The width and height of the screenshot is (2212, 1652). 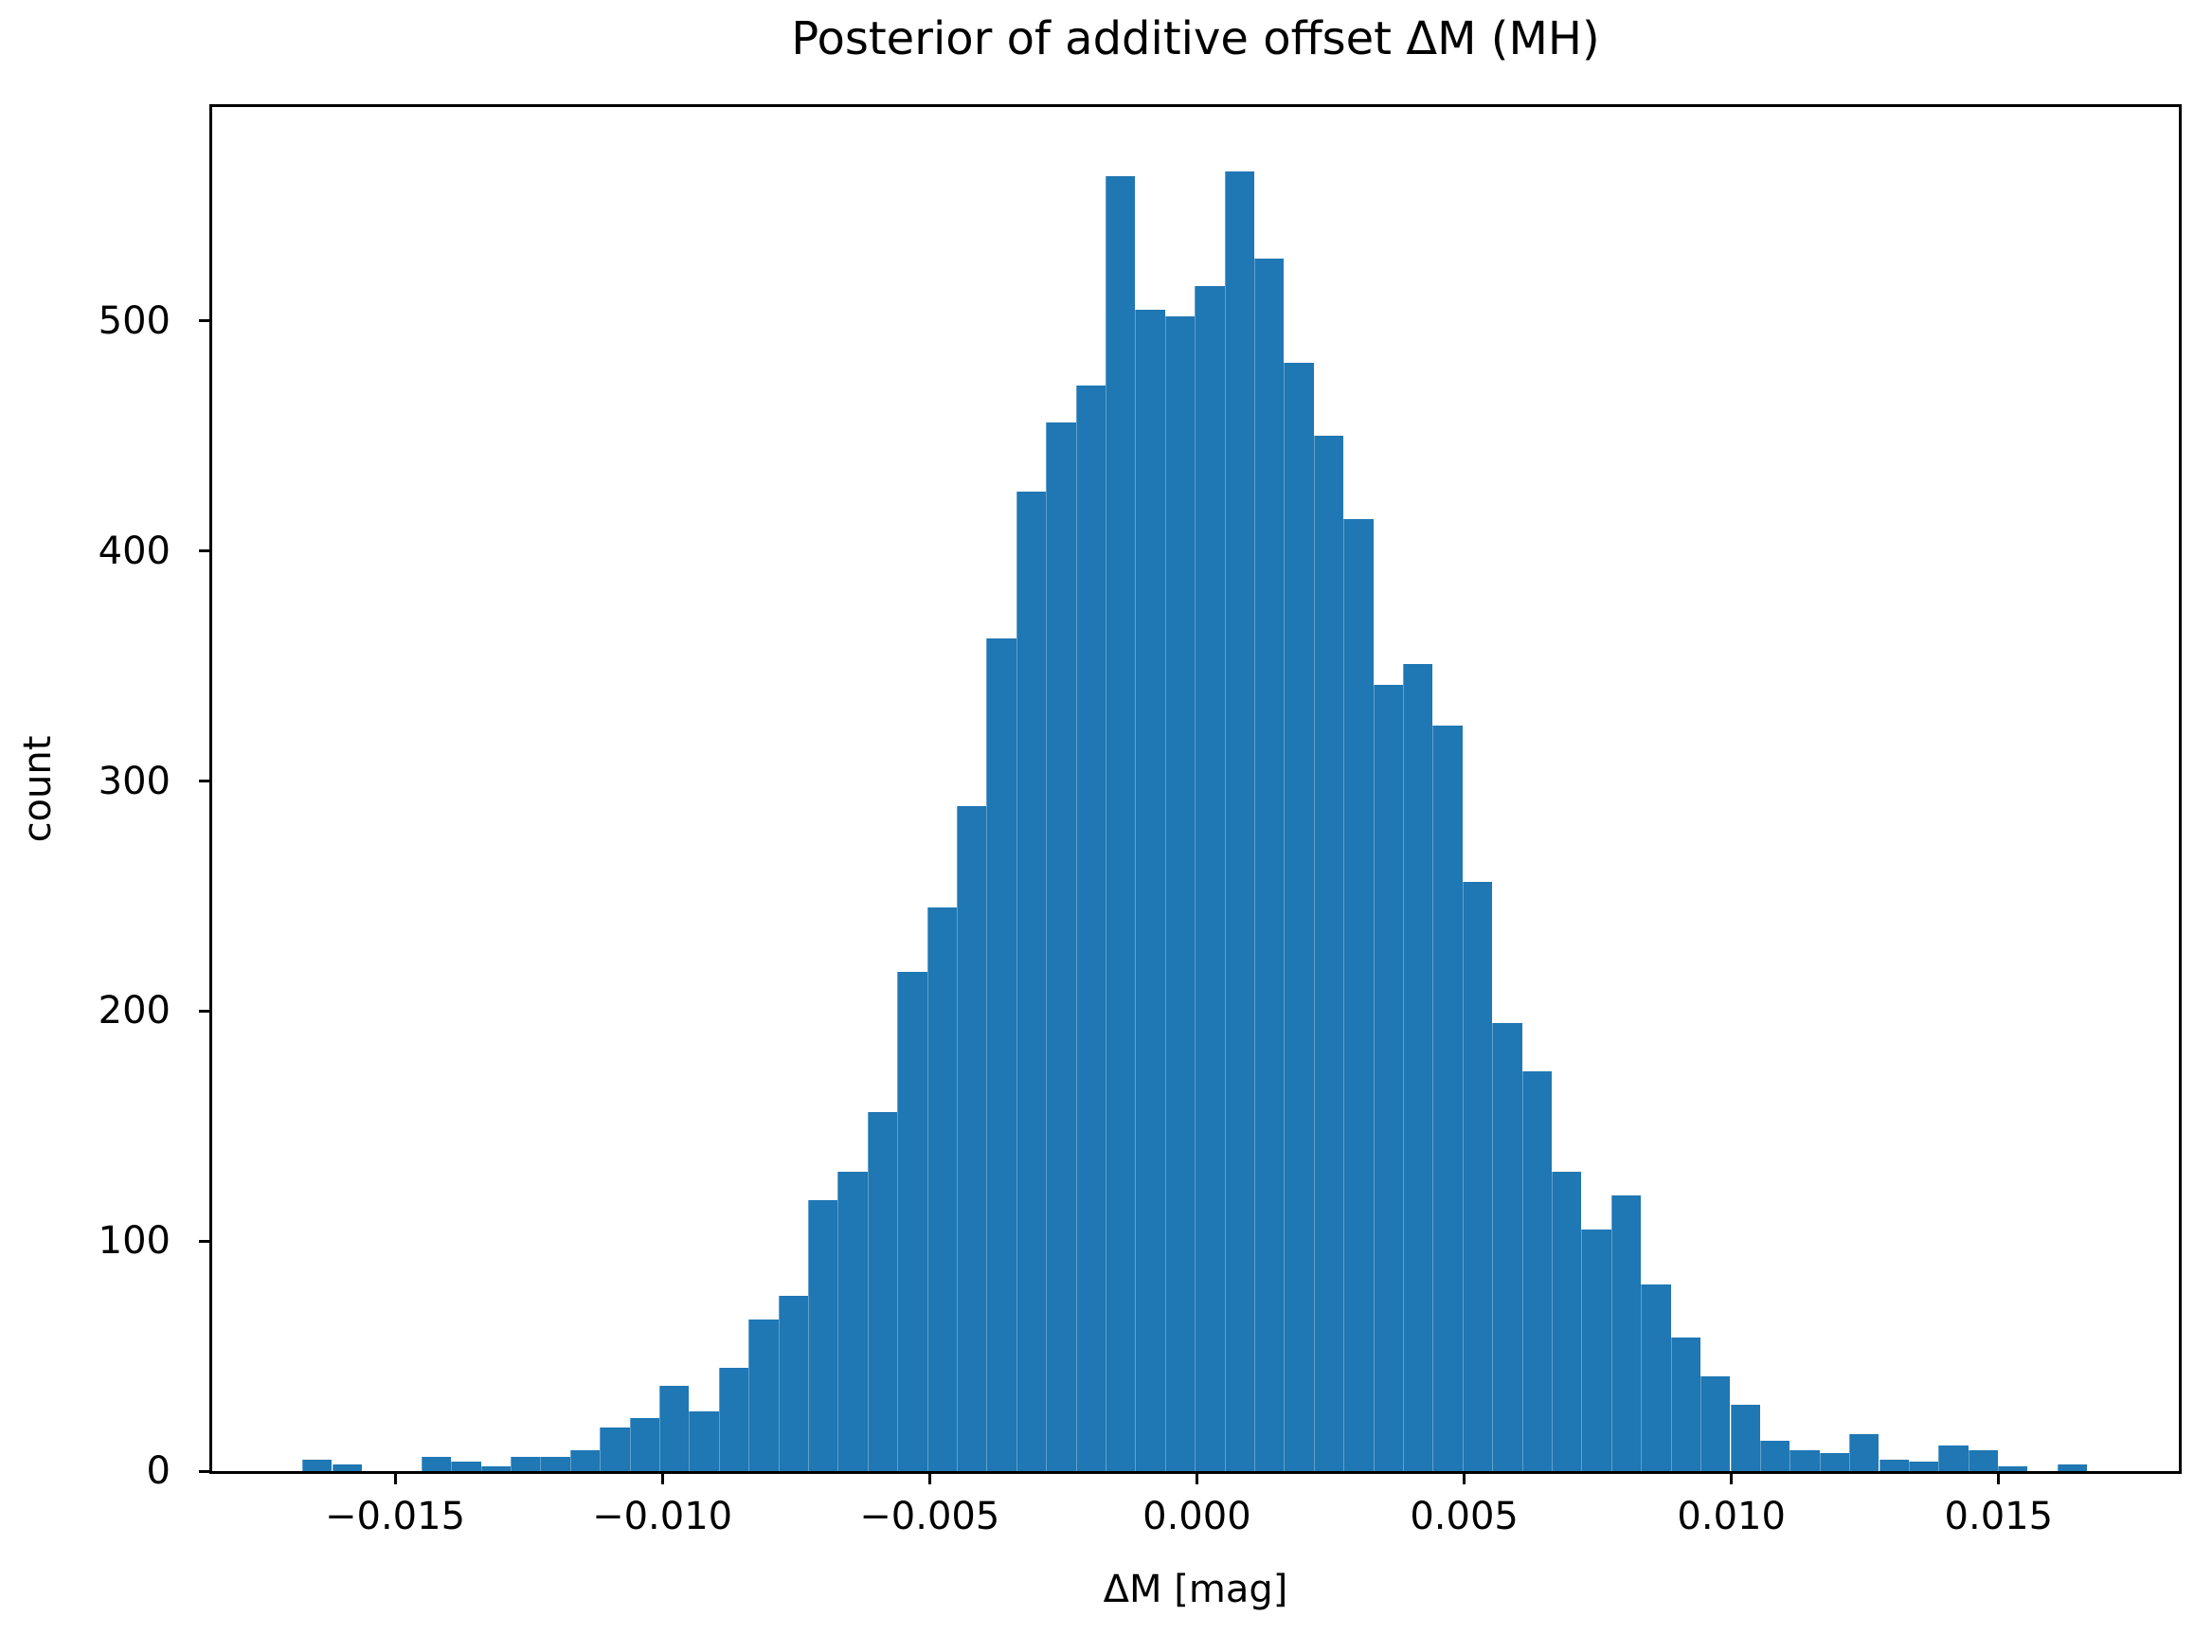 I want to click on x-tick-label: 0.000, so click(x=1197, y=1516).